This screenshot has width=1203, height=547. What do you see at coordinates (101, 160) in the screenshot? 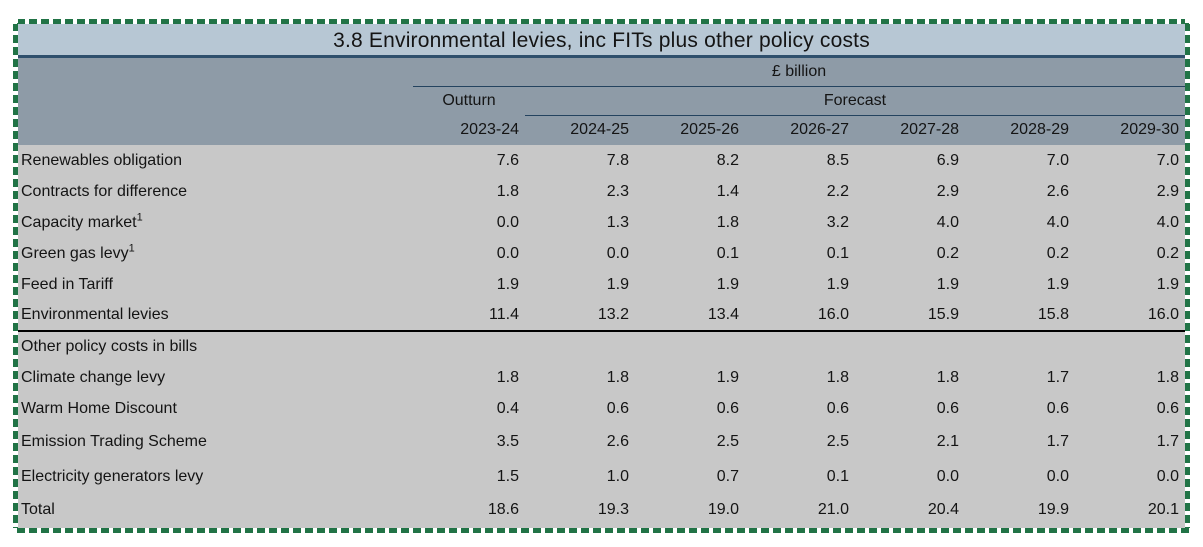
I see `row-label: Renewables obligation` at bounding box center [101, 160].